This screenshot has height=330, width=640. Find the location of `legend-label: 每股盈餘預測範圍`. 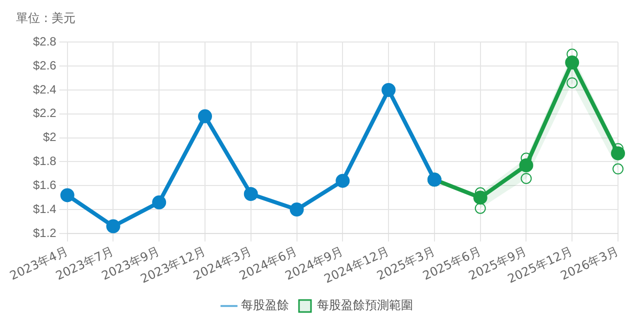

legend-label: 每股盈餘預測範圍 is located at coordinates (365, 305).